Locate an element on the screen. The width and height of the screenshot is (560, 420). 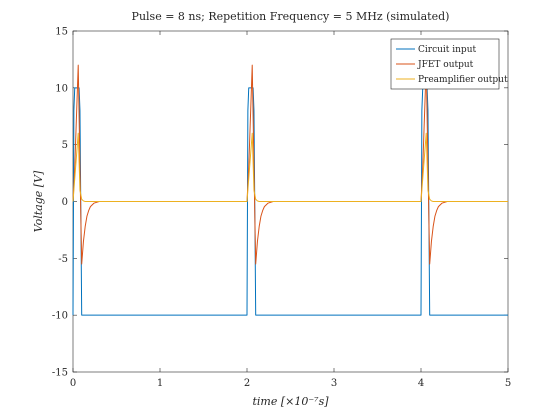
y-tick-label: 10 is located at coordinates (61, 88).